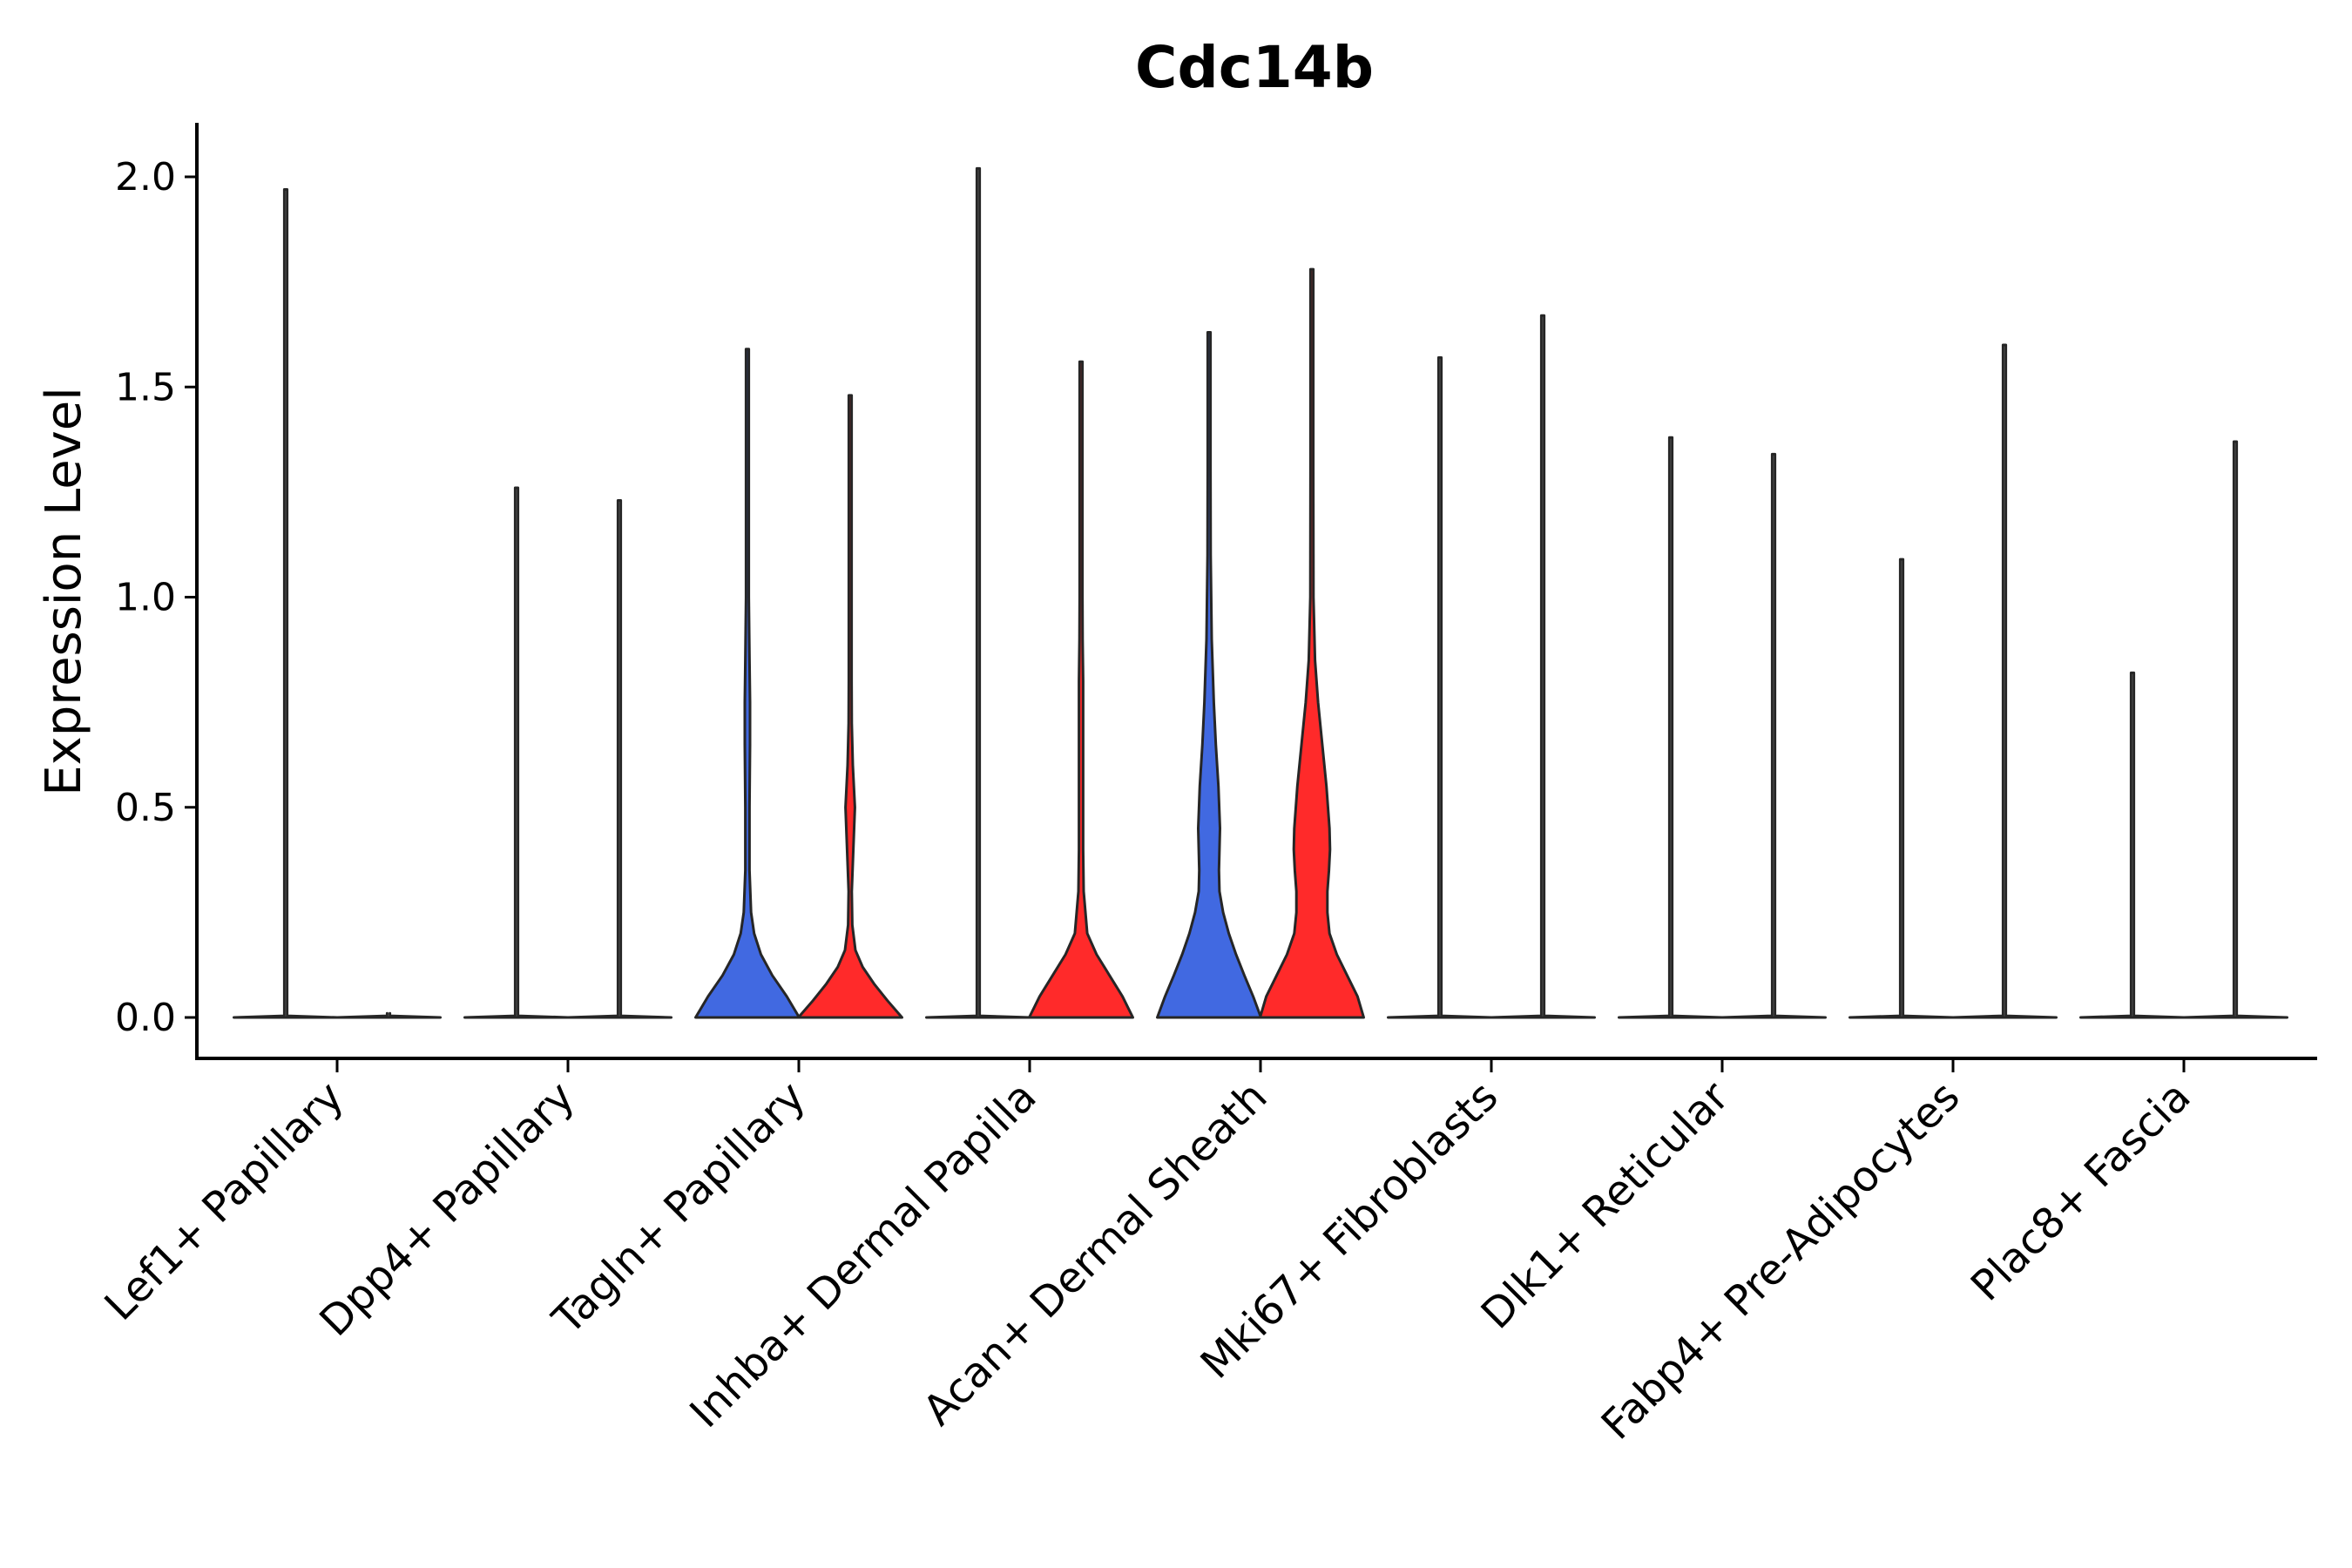 This screenshot has height=1568, width=2352. Describe the element at coordinates (145, 387) in the screenshot. I see `y-tick-label: 1.5` at that location.